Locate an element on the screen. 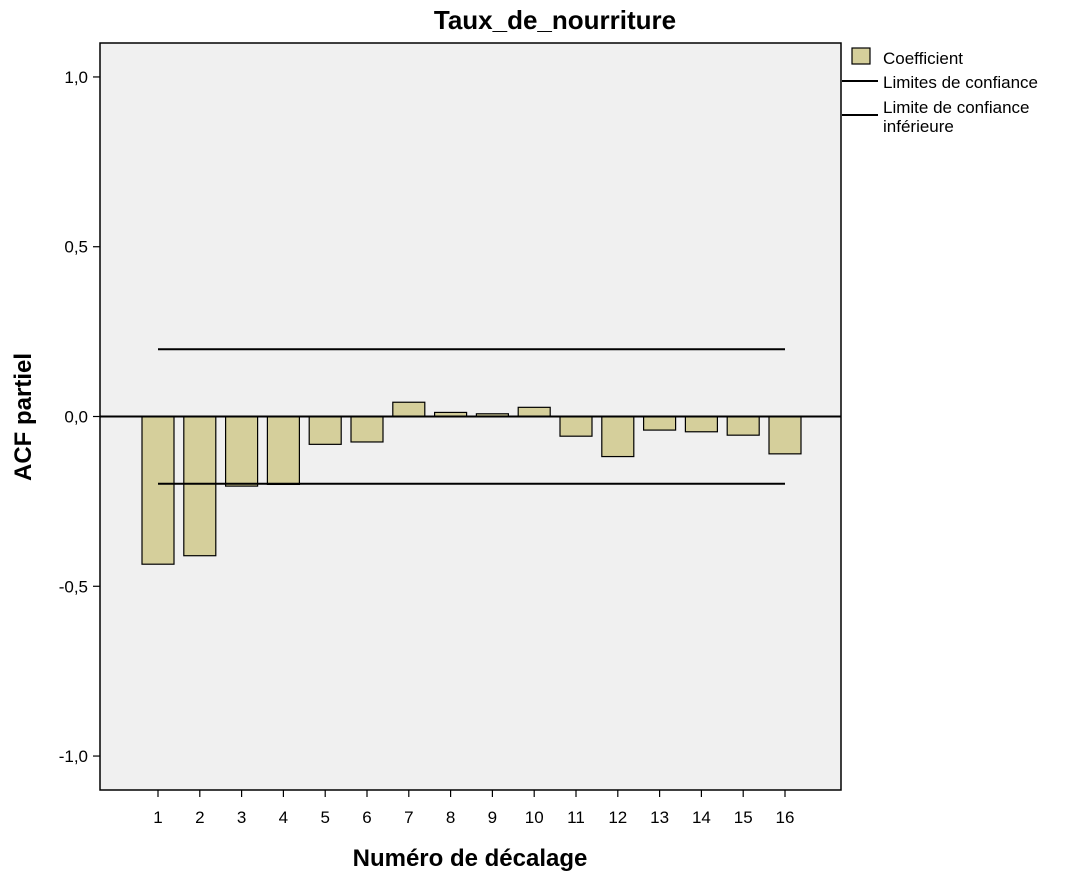 Image resolution: width=1075 pixels, height=879 pixels. y-tick-label: 0,5 is located at coordinates (76, 247).